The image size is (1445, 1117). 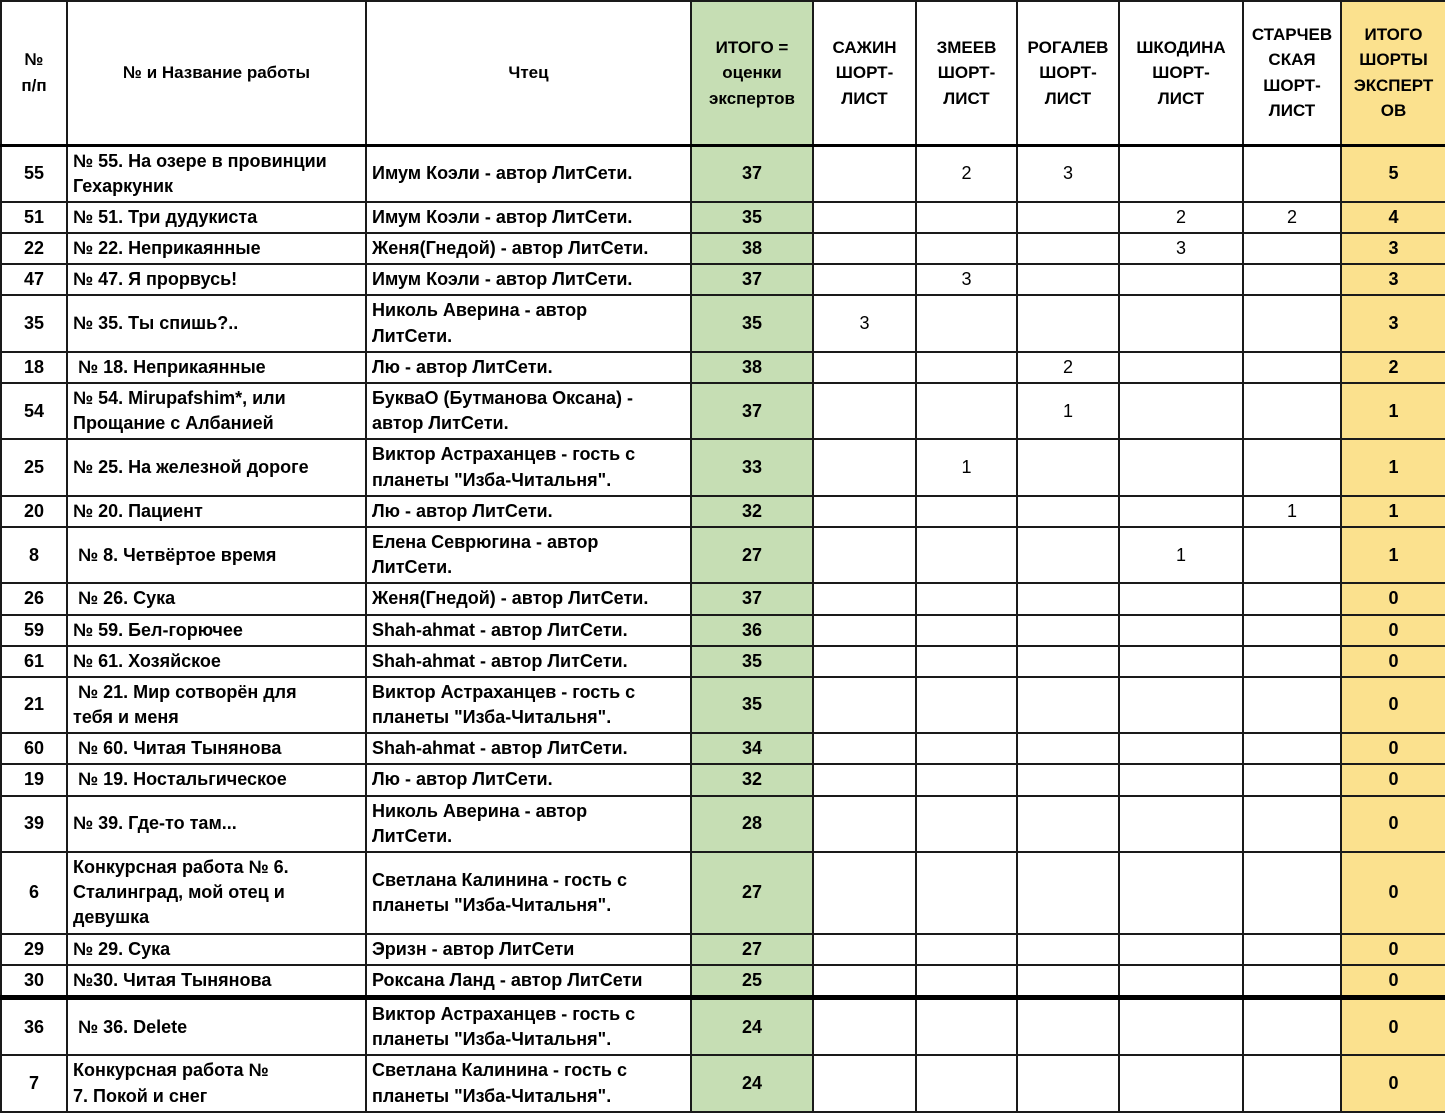 I want to click on cell-entry-number: 55, so click(x=34, y=173).